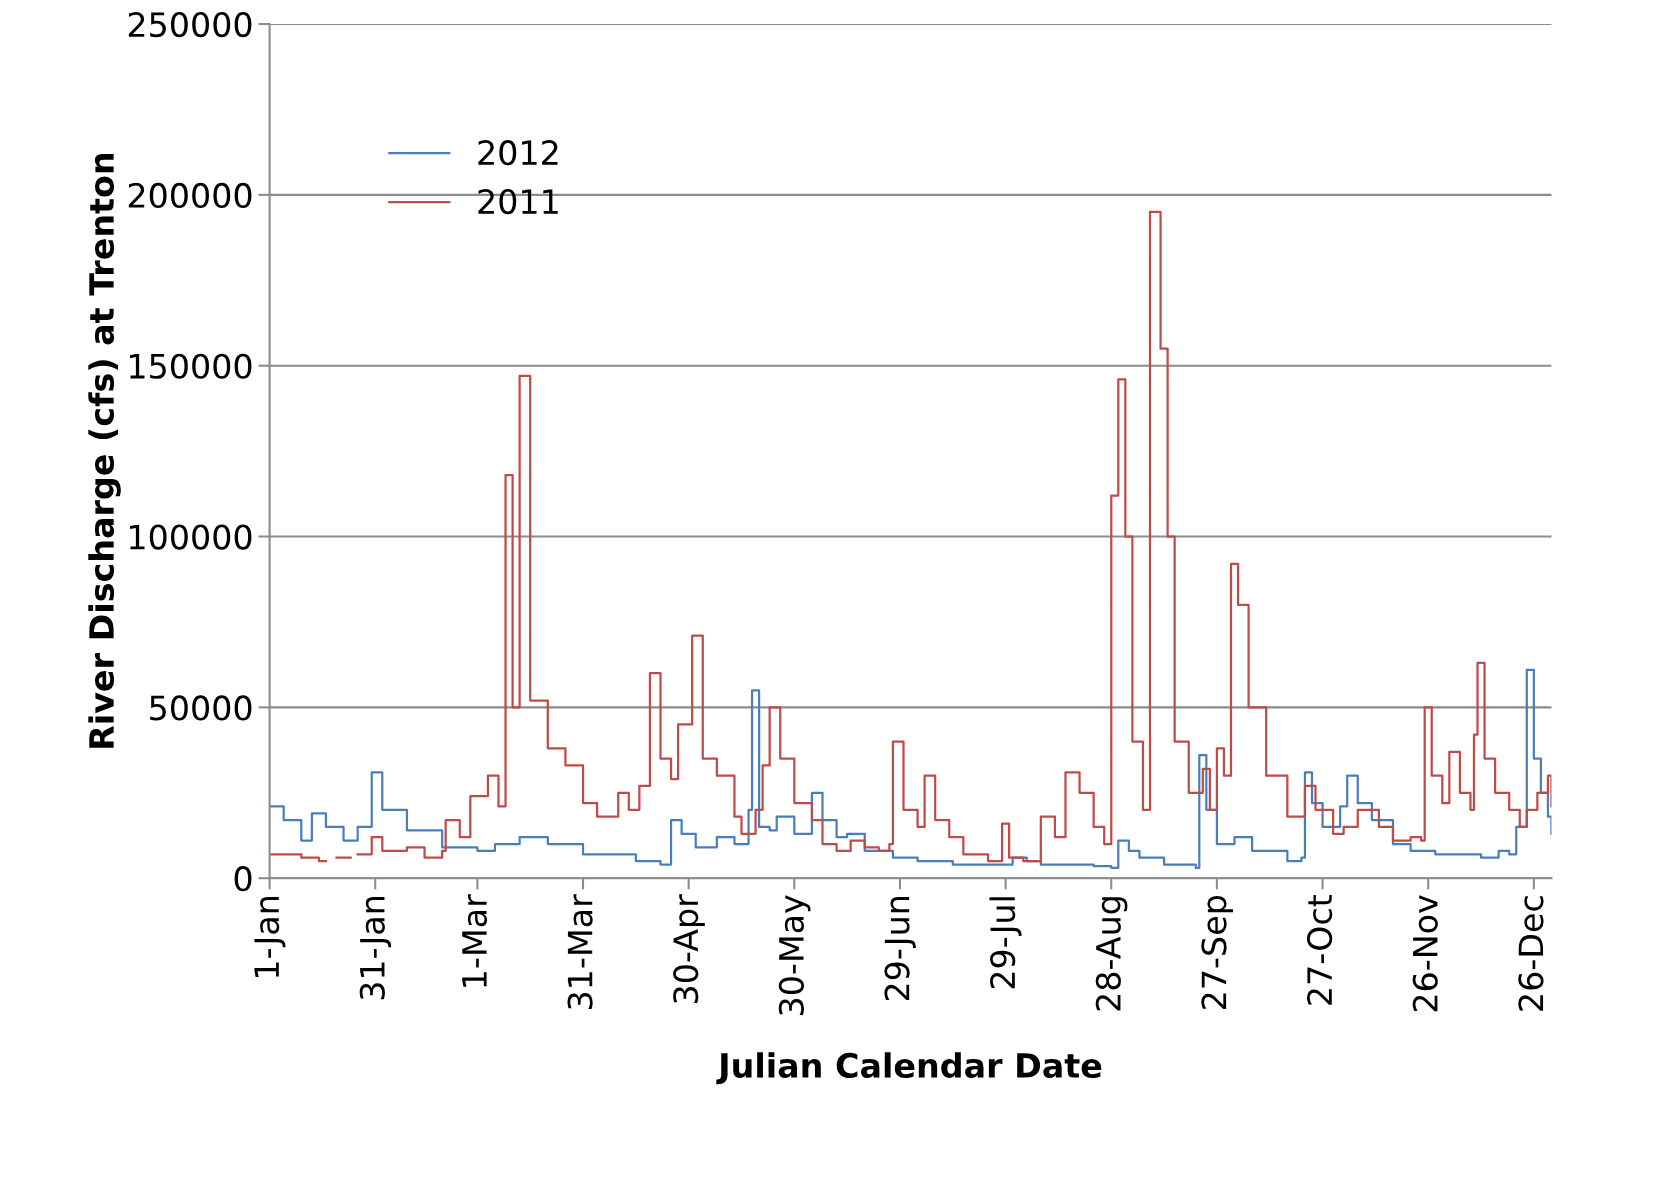 This screenshot has height=1203, width=1654. Describe the element at coordinates (191, 537) in the screenshot. I see `y-tick-label: 100000` at that location.